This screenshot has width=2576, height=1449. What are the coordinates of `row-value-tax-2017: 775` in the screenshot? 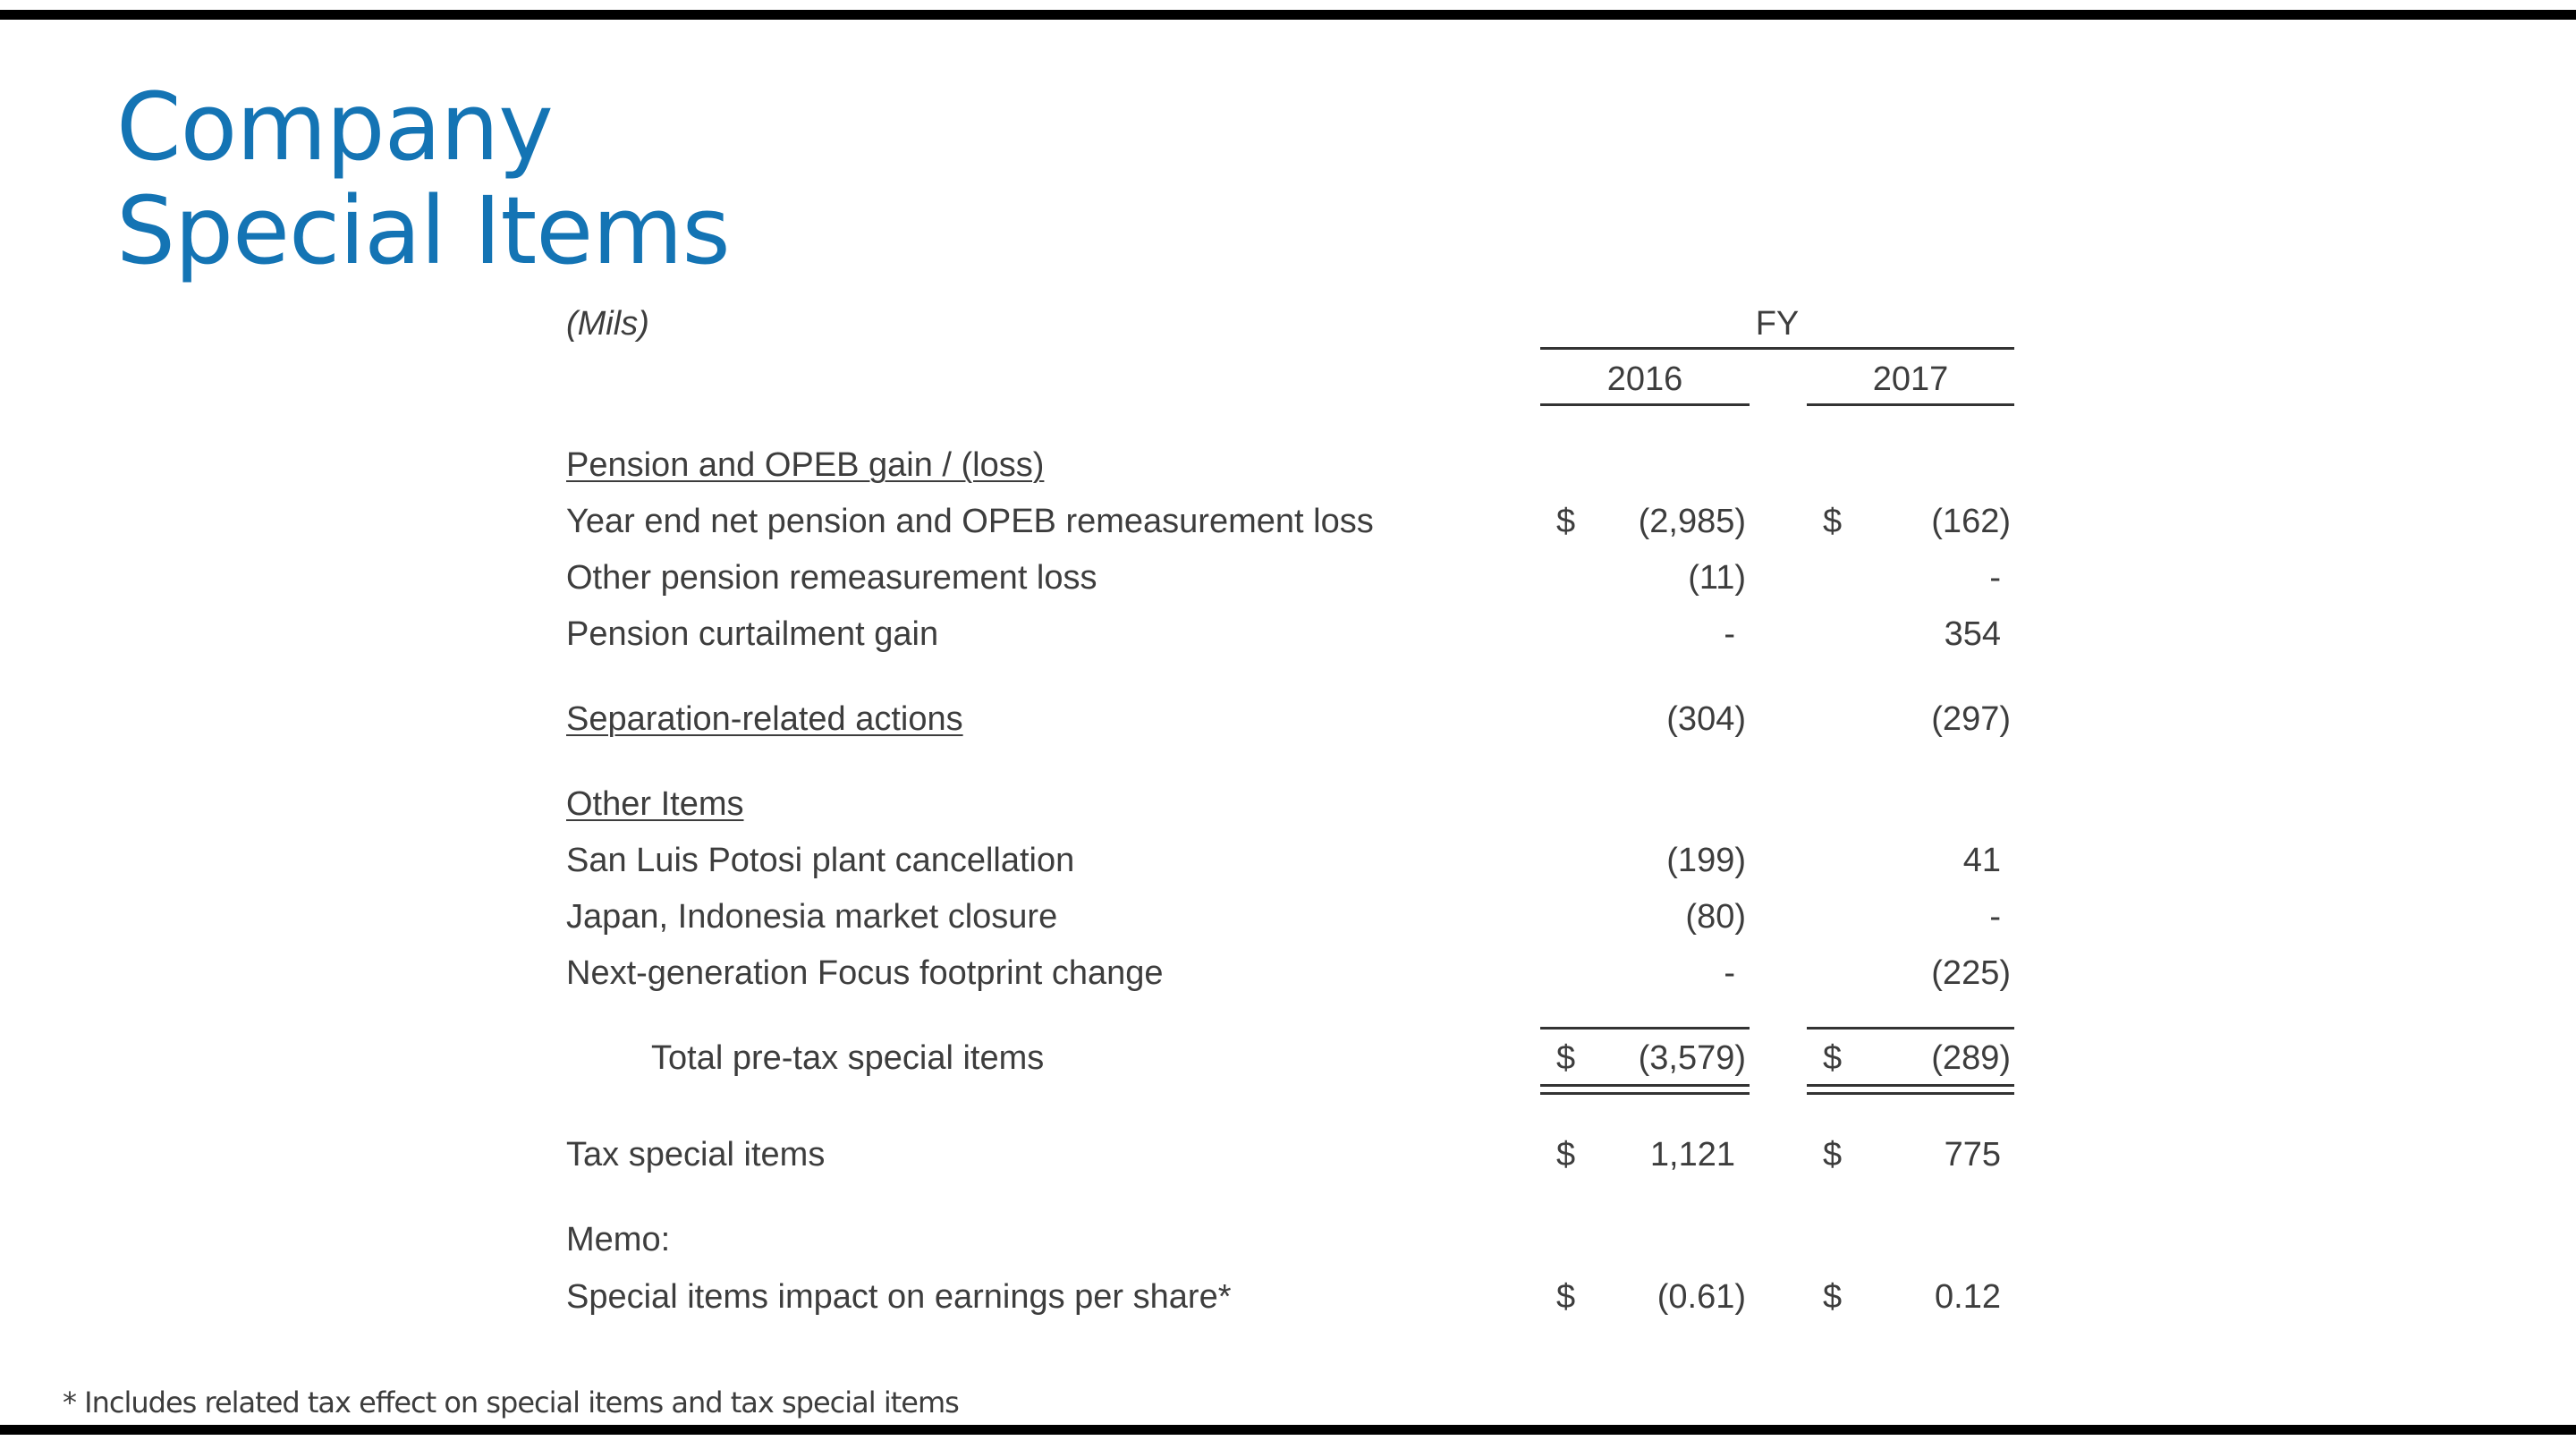 It's located at (1972, 1155).